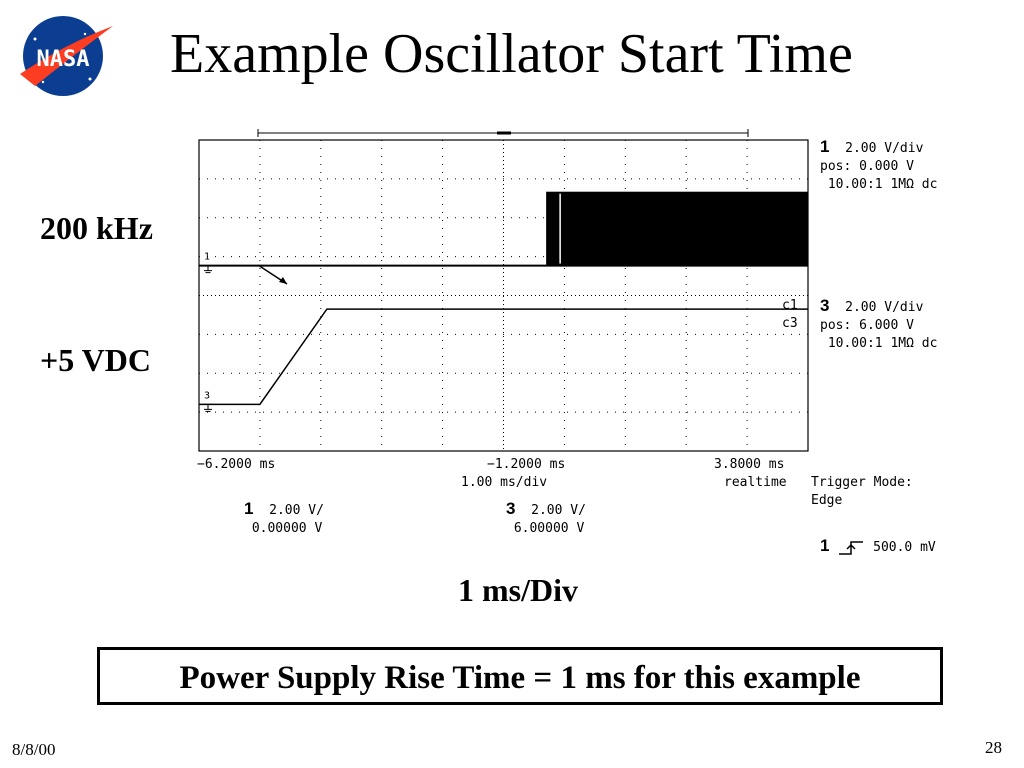 The height and width of the screenshot is (768, 1024). Describe the element at coordinates (749, 464) in the screenshot. I see `time-right: 3.8000 ms` at that location.